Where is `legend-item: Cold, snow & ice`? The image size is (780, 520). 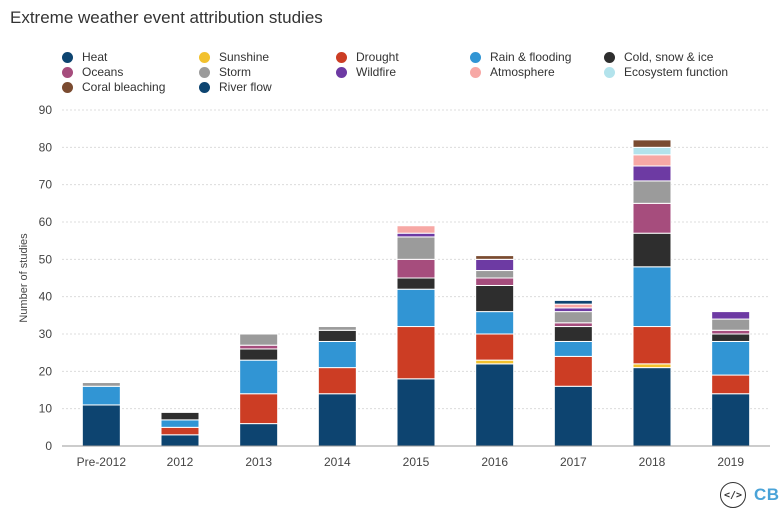
legend-item: Cold, snow & ice is located at coordinates (658, 57).